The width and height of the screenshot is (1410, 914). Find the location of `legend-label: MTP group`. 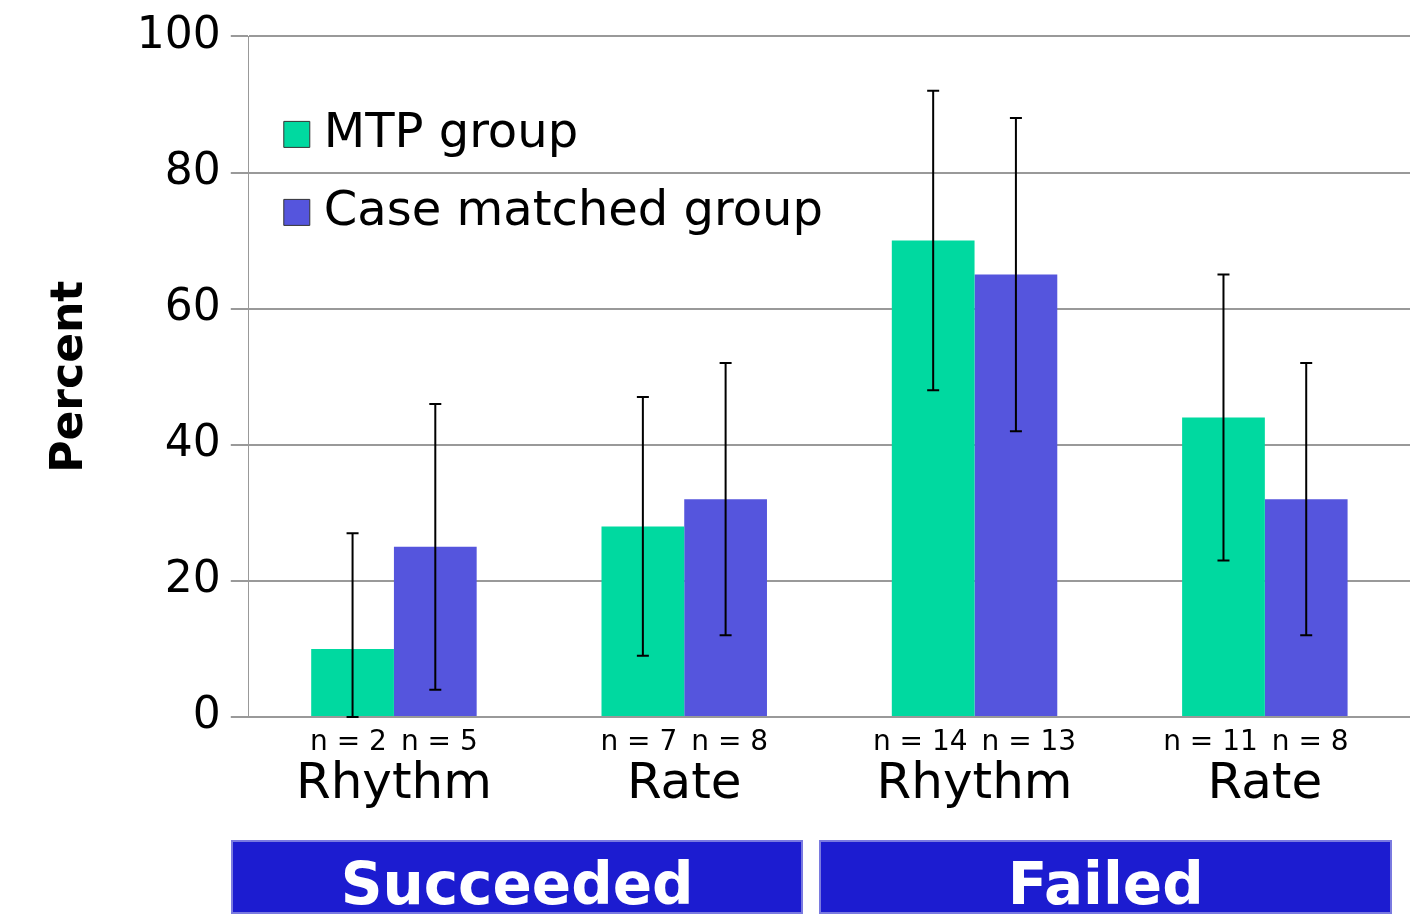

legend-label: MTP group is located at coordinates (451, 129).